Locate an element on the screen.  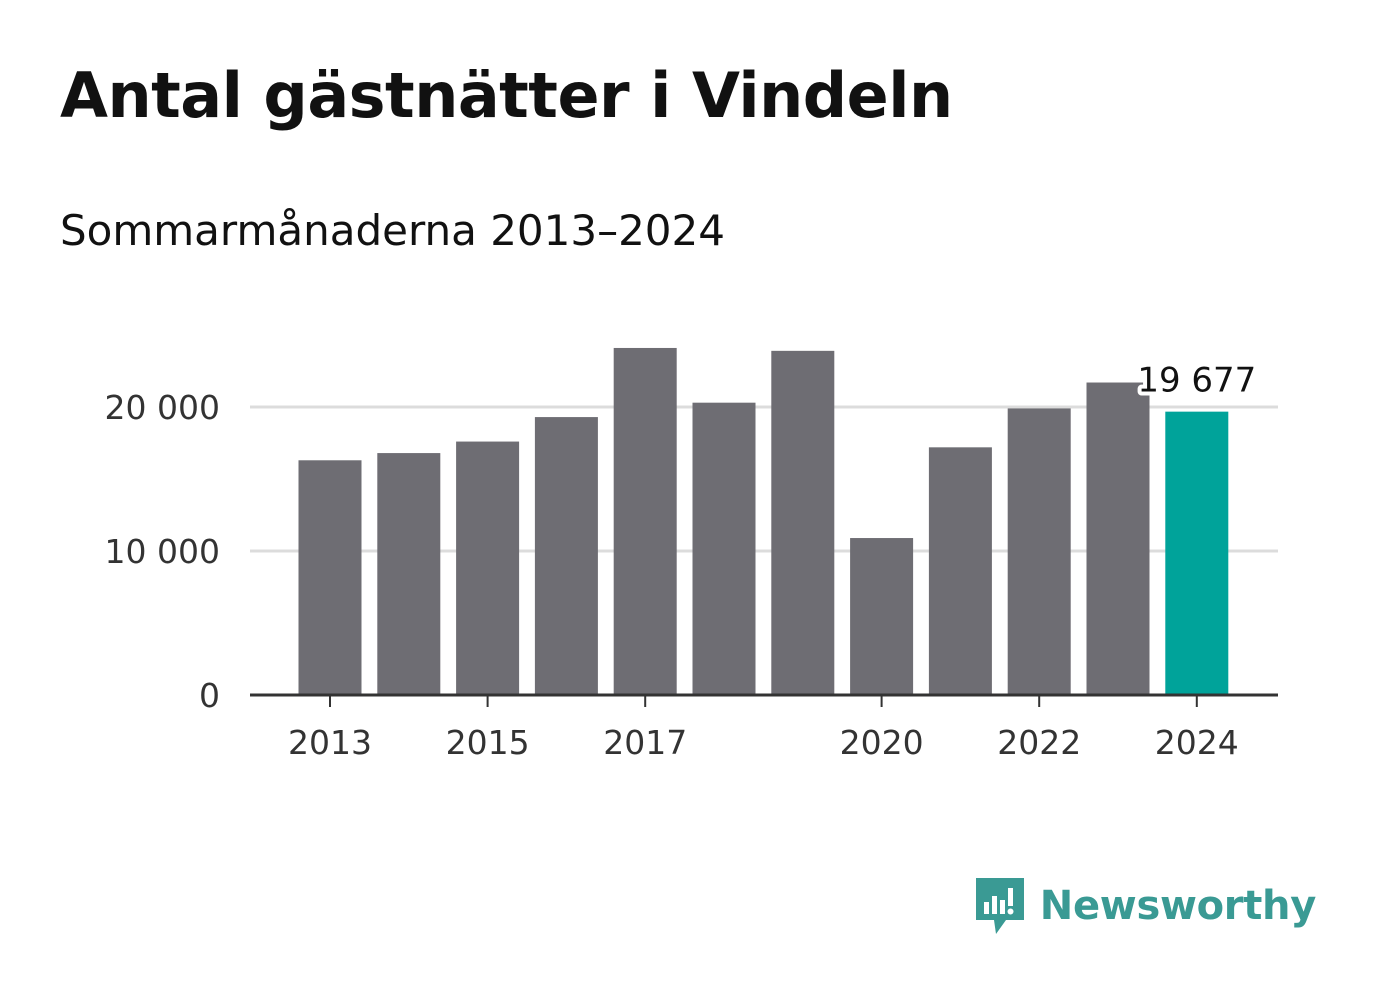
bar-2023 is located at coordinates (1118, 538).